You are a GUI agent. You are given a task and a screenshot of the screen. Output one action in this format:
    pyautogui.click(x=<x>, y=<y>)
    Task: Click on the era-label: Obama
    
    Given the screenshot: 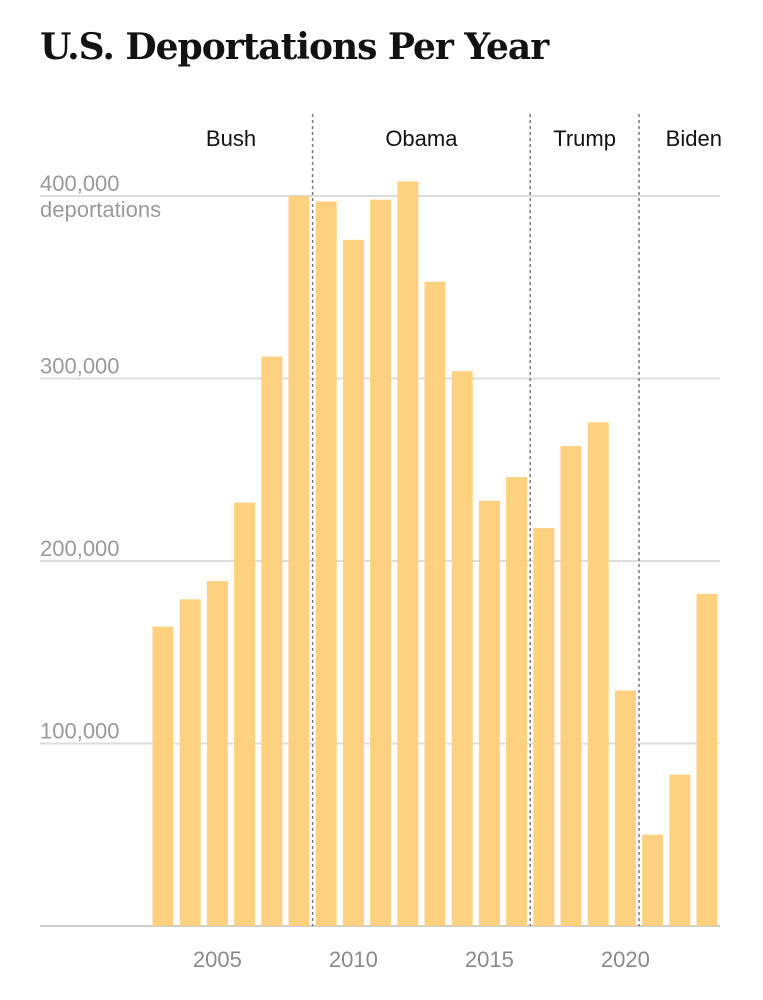 What is the action you would take?
    pyautogui.click(x=421, y=138)
    